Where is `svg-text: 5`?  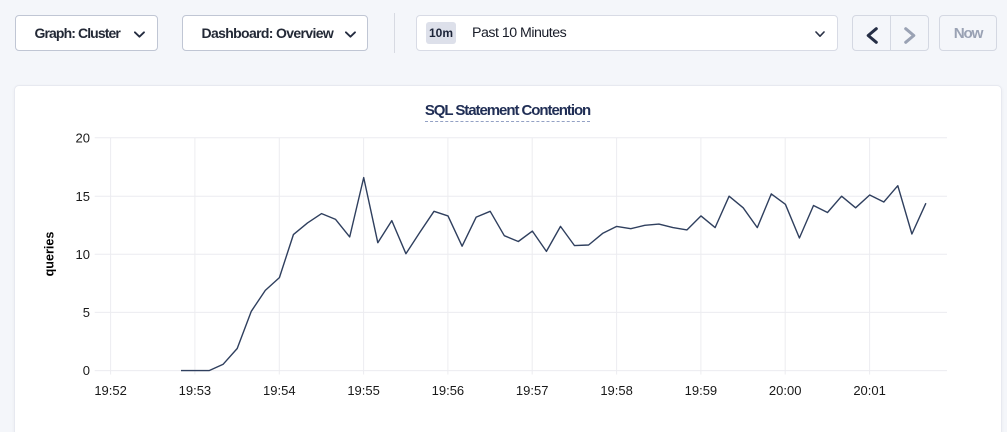 svg-text: 5 is located at coordinates (86, 312).